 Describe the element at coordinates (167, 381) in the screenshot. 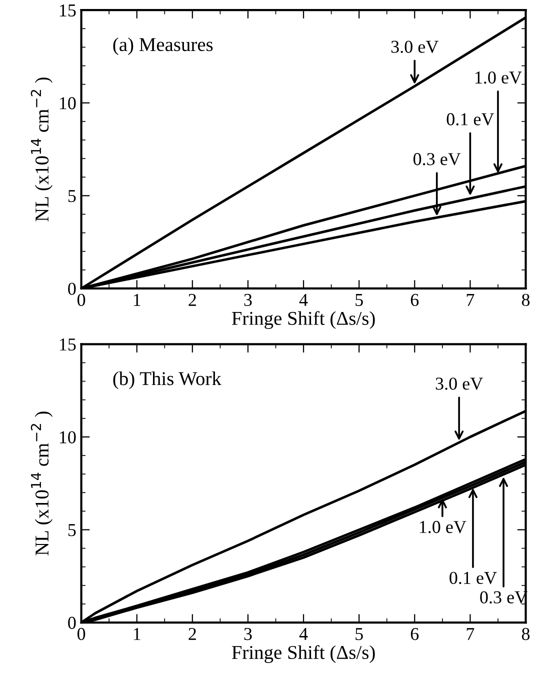

I see `annotation: (b) This Work` at that location.